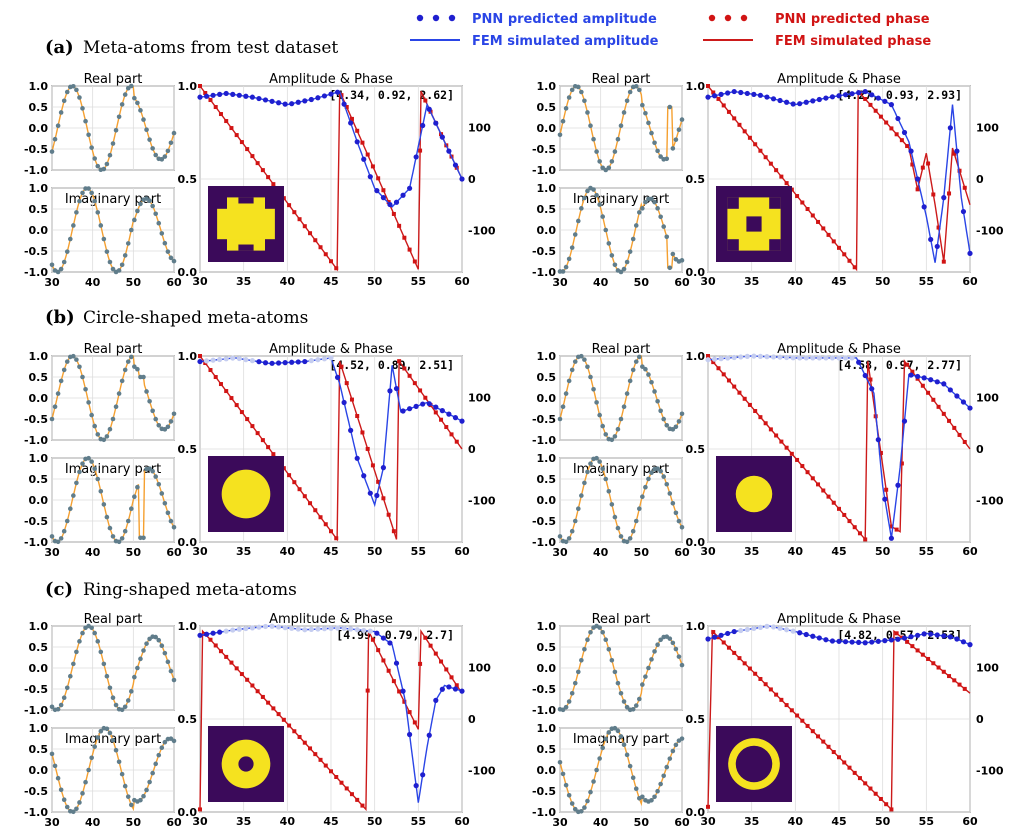  I want to click on real-part-title: Real part, so click(113, 79).